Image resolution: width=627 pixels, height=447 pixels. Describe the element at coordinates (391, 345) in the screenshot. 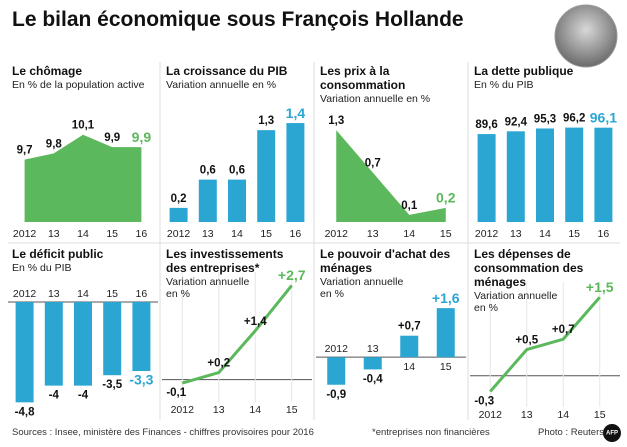

I see `panel: -0,9 -0,4 +0,7 +1,6 2012 13 14 15` at that location.